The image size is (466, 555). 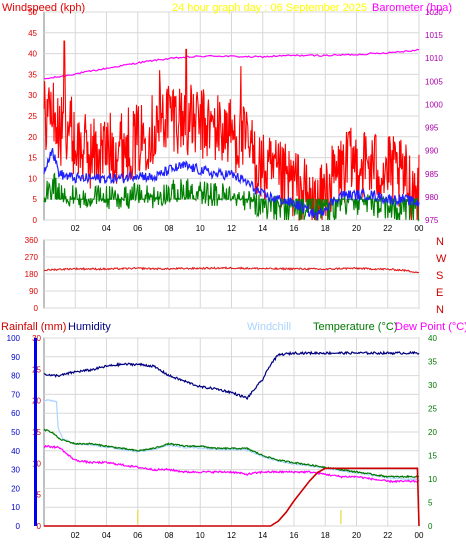 I want to click on temp-y-tick: 30, so click(x=432, y=385).